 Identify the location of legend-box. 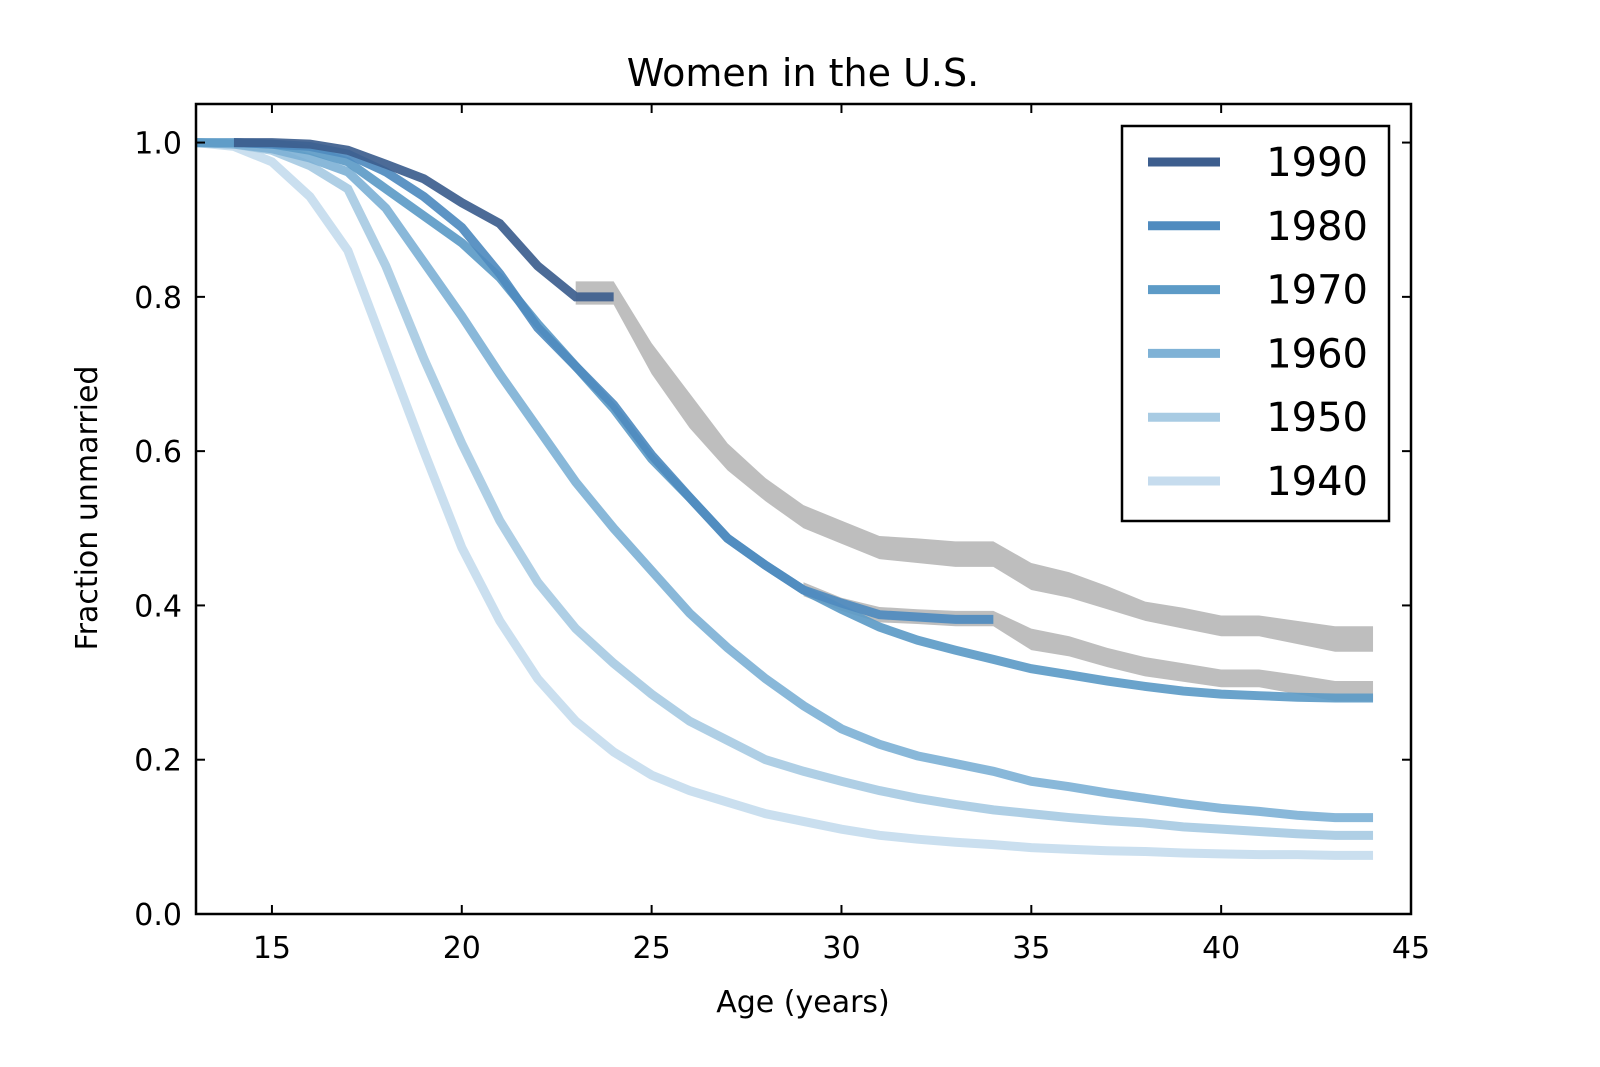
(1255, 323).